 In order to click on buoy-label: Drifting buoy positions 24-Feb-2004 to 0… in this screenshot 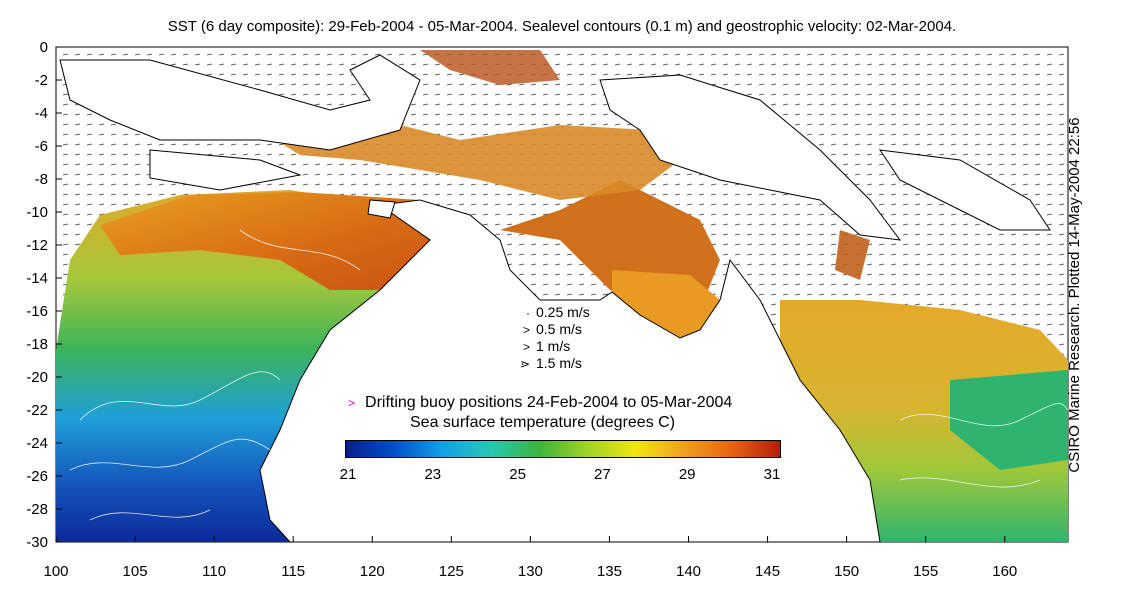, I will do `click(549, 402)`.